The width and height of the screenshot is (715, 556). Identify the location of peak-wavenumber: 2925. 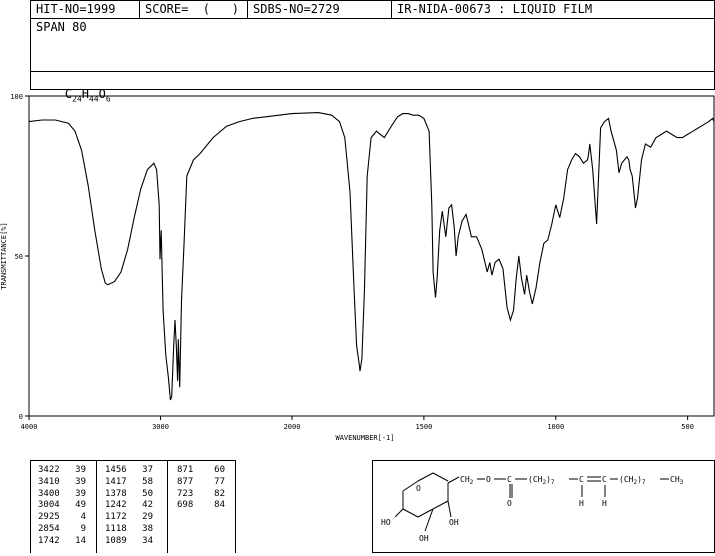
(49, 517).